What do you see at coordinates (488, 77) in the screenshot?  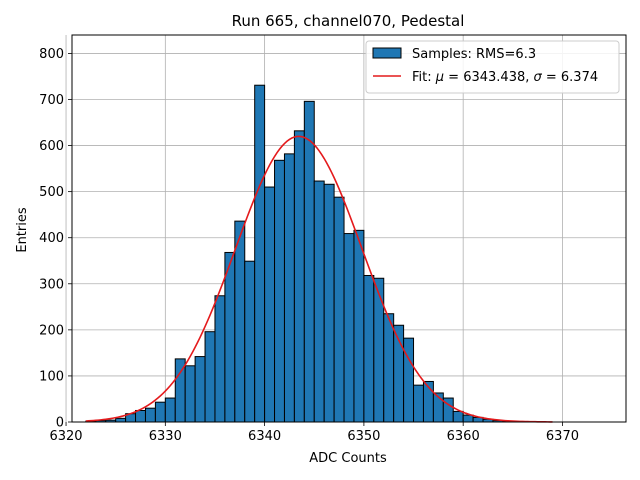 I see `legend-fit-mu-value: = 6343.438,` at bounding box center [488, 77].